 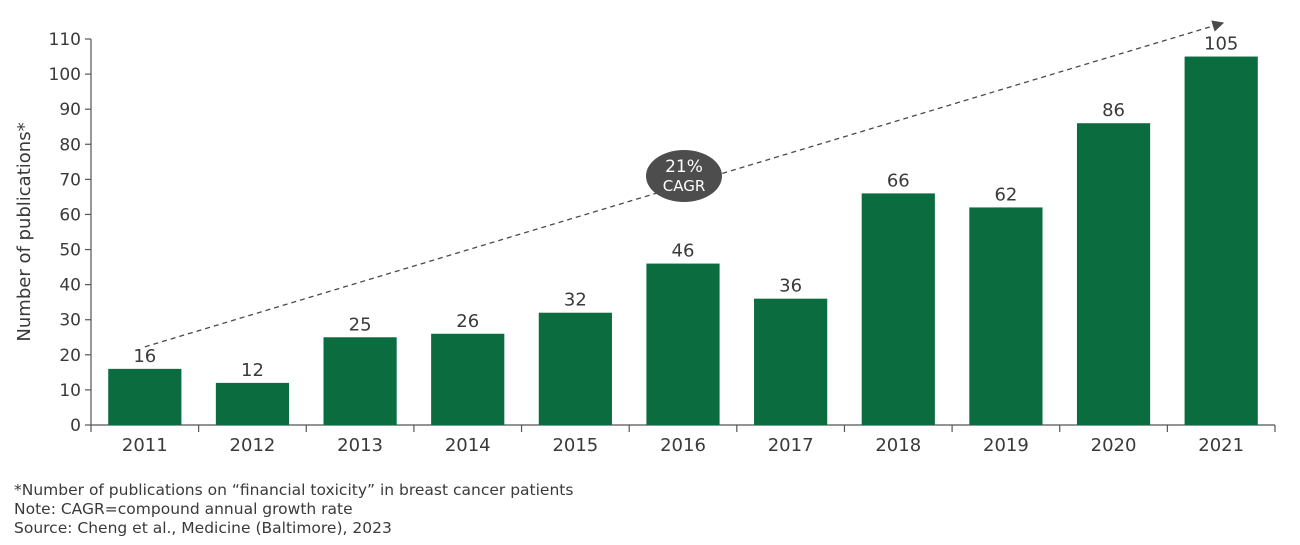 What do you see at coordinates (684, 167) in the screenshot?
I see `cagr-badge-value: 21%` at bounding box center [684, 167].